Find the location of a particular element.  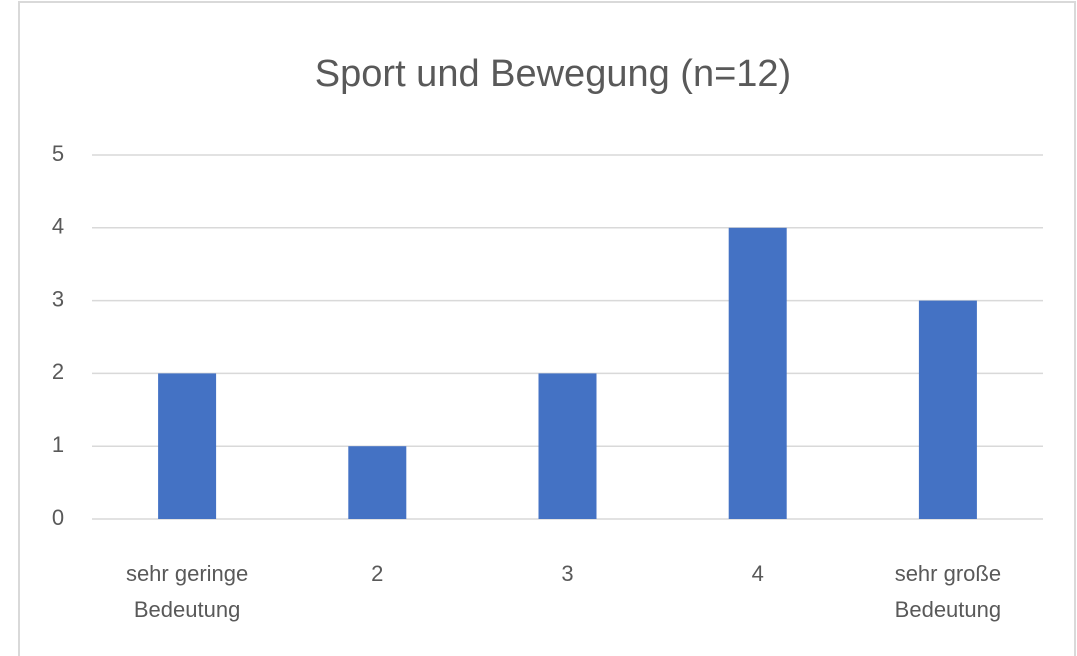

y-tick-label: 1 is located at coordinates (58, 444).